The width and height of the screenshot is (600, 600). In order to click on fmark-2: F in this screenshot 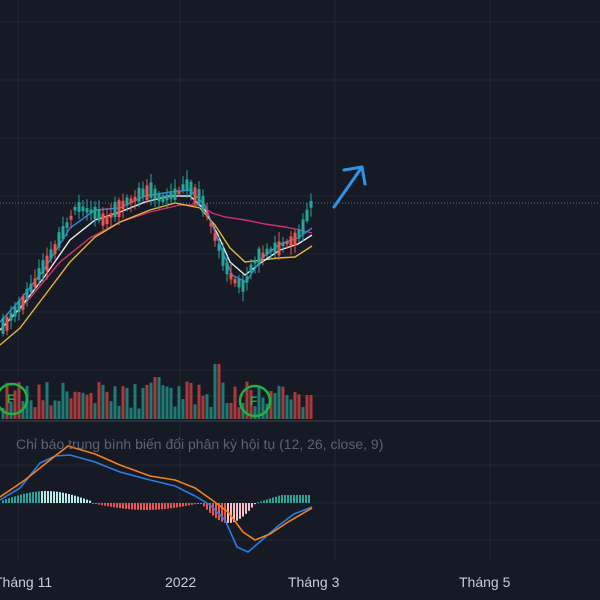, I will do `click(255, 401)`.